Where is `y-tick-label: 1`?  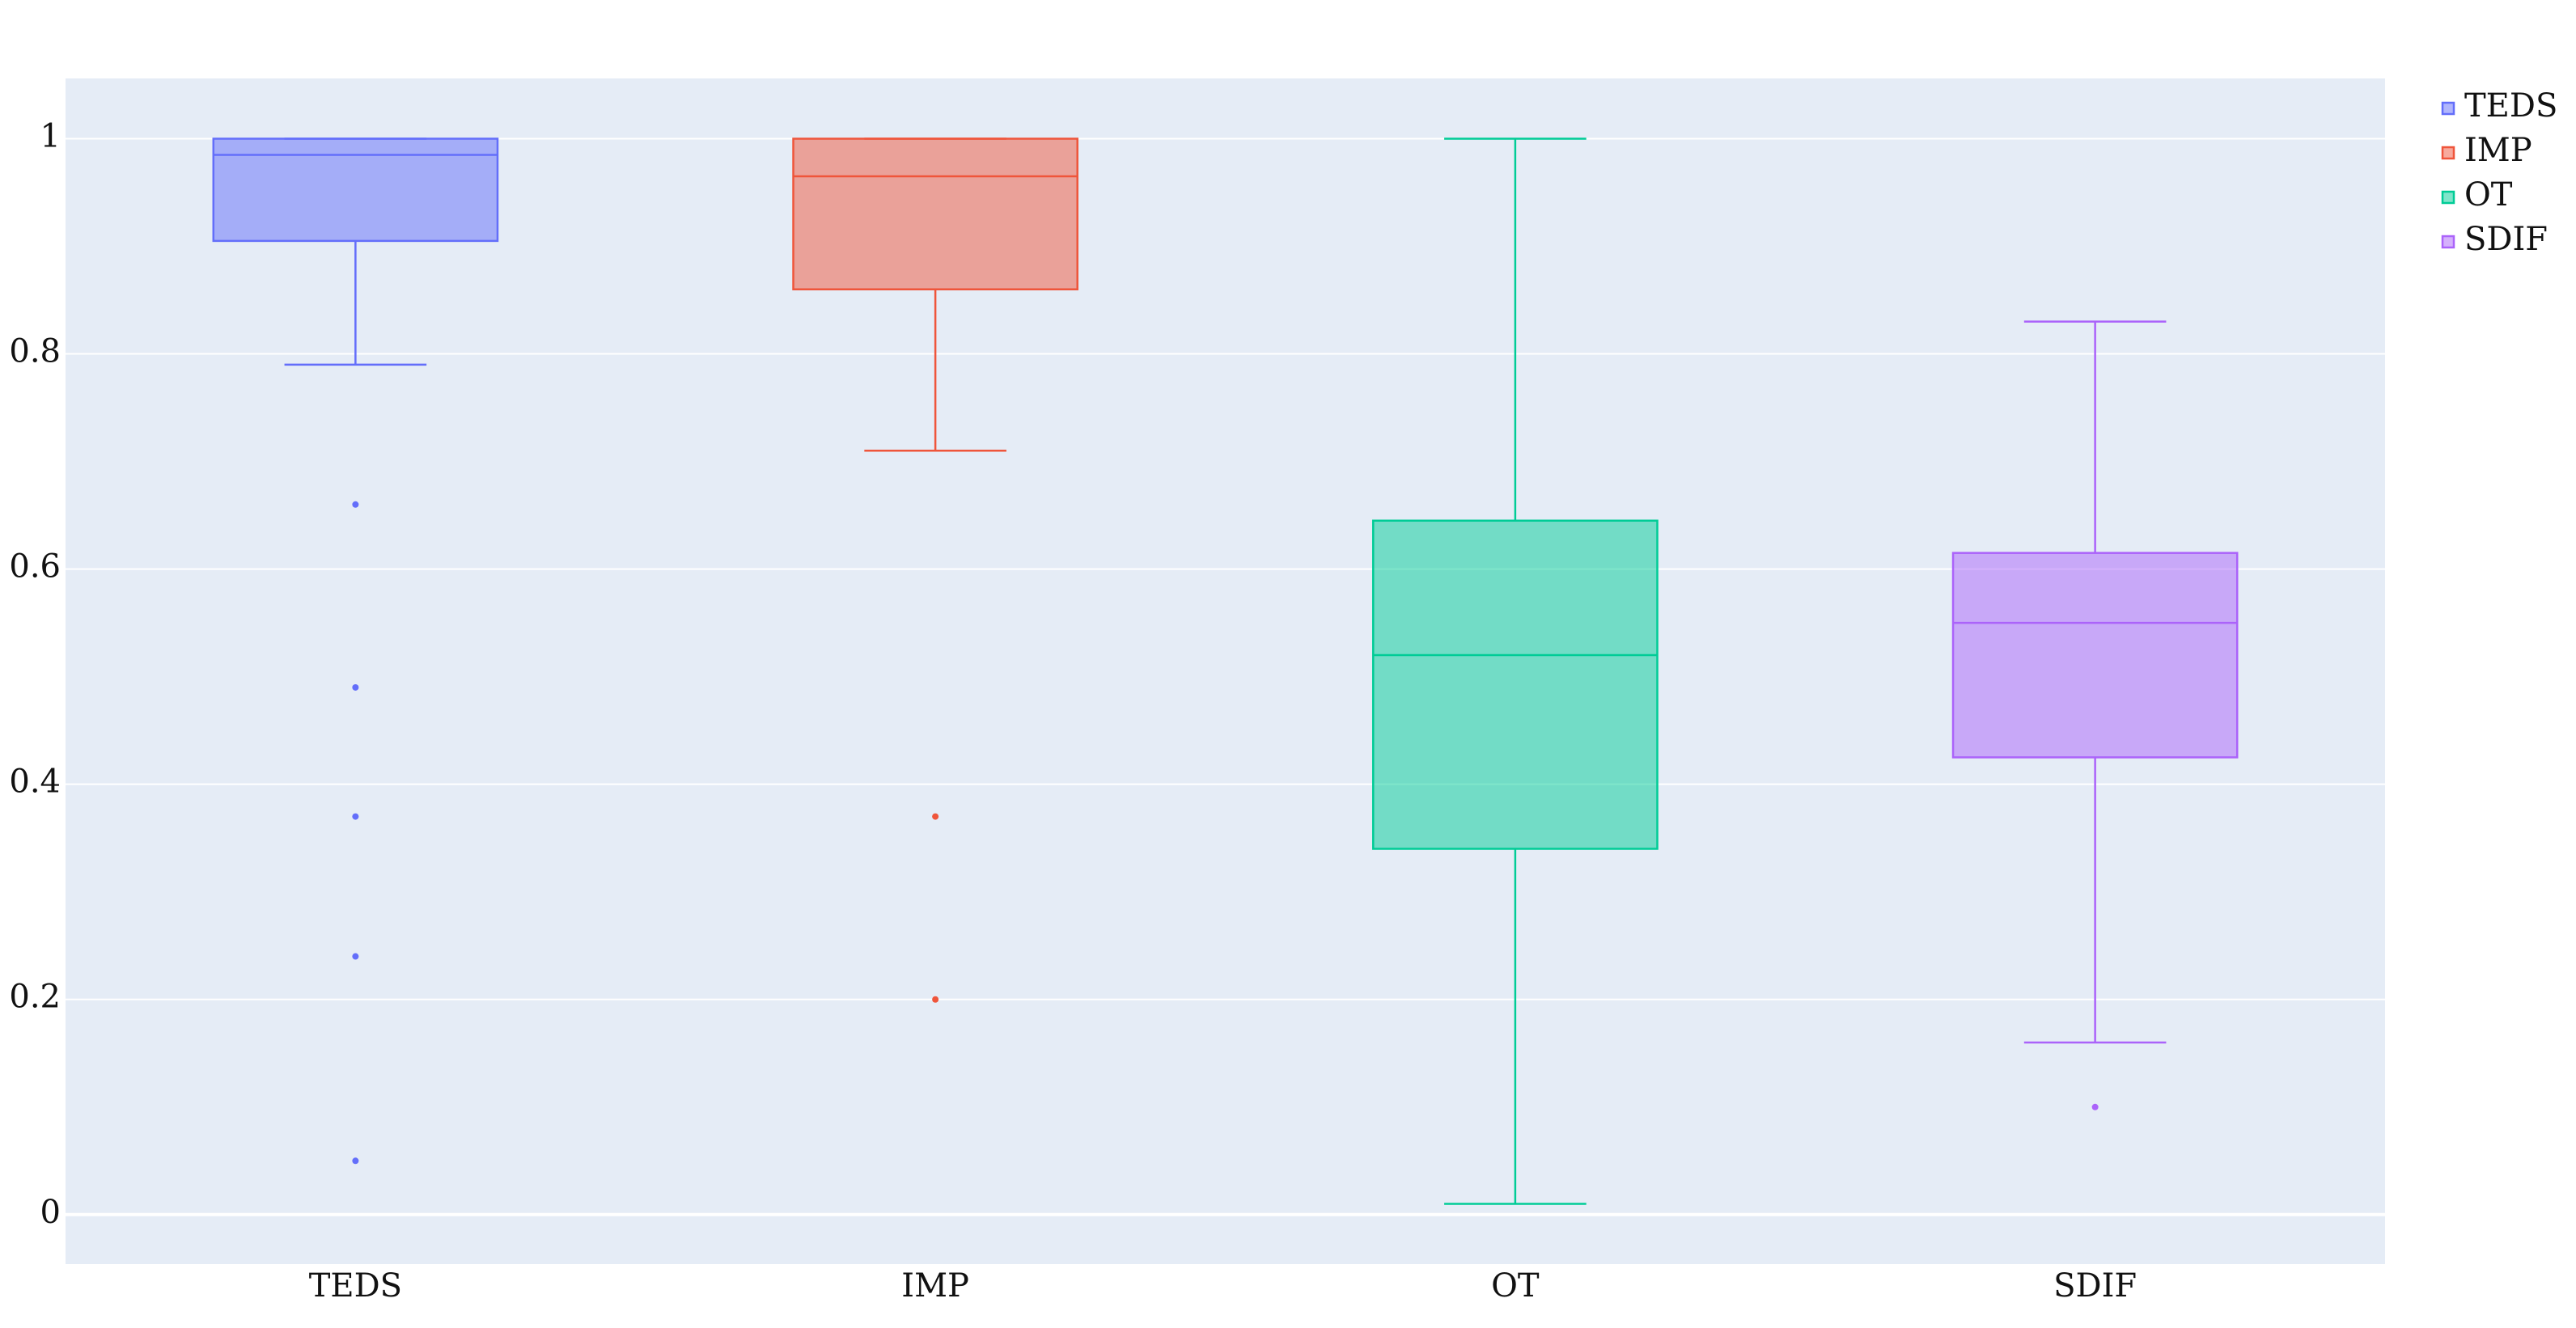
y-tick-label: 1 is located at coordinates (50, 136).